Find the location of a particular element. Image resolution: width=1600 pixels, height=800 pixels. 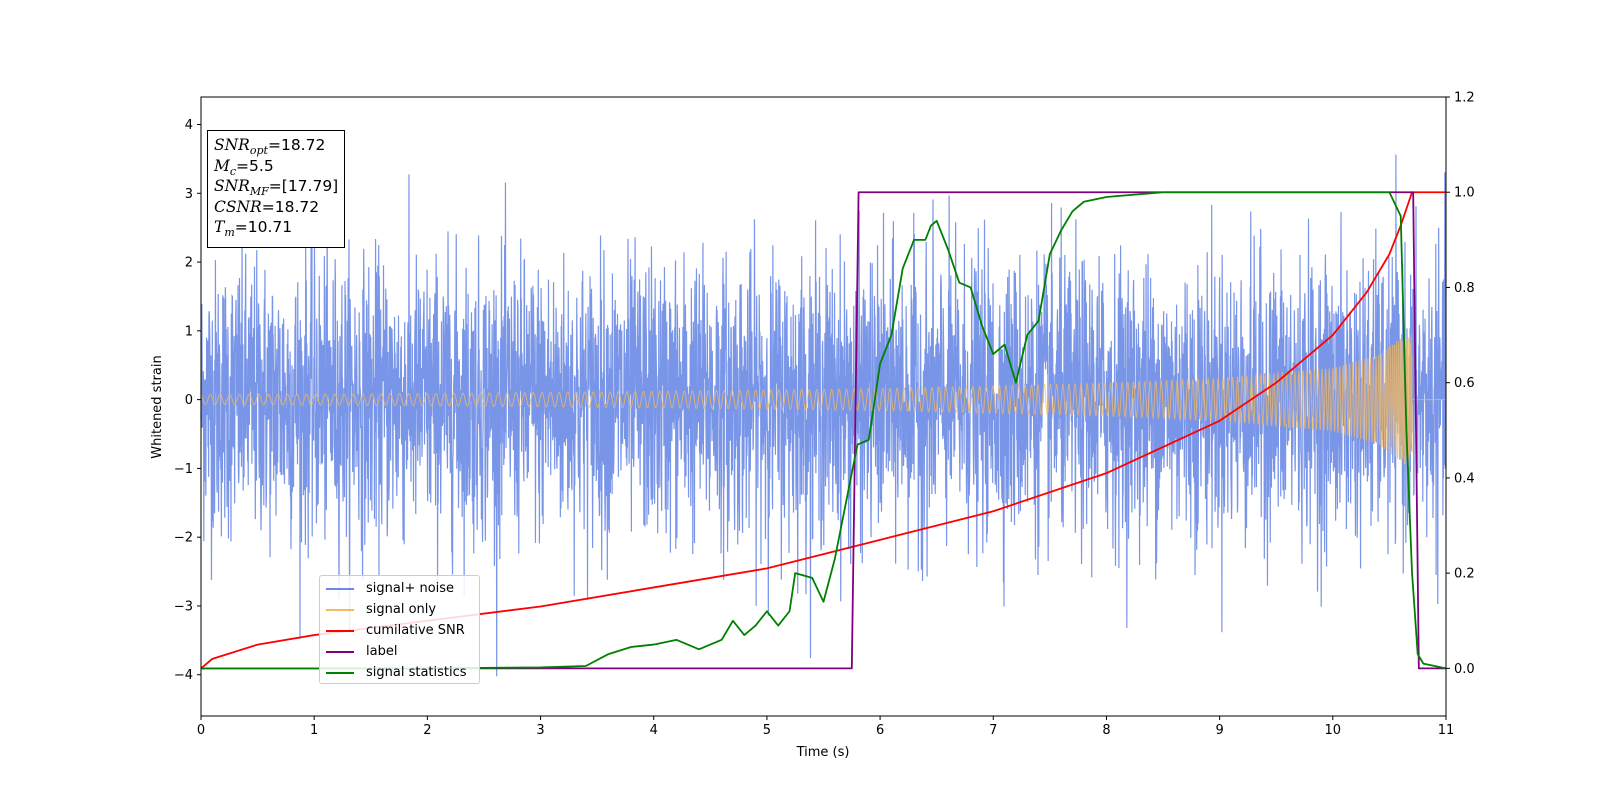

x-tick-label: 2 is located at coordinates (427, 730).